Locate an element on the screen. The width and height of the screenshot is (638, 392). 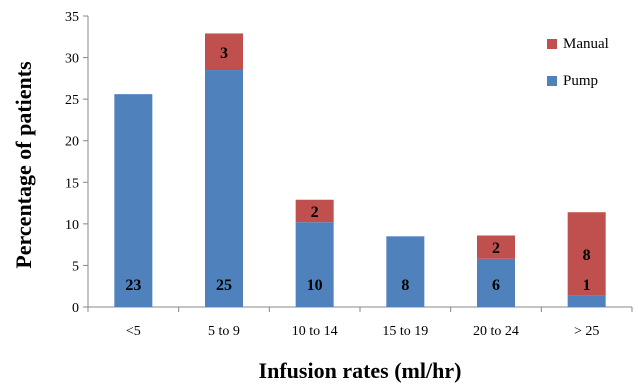
manual-data-label: 8 is located at coordinates (587, 255).